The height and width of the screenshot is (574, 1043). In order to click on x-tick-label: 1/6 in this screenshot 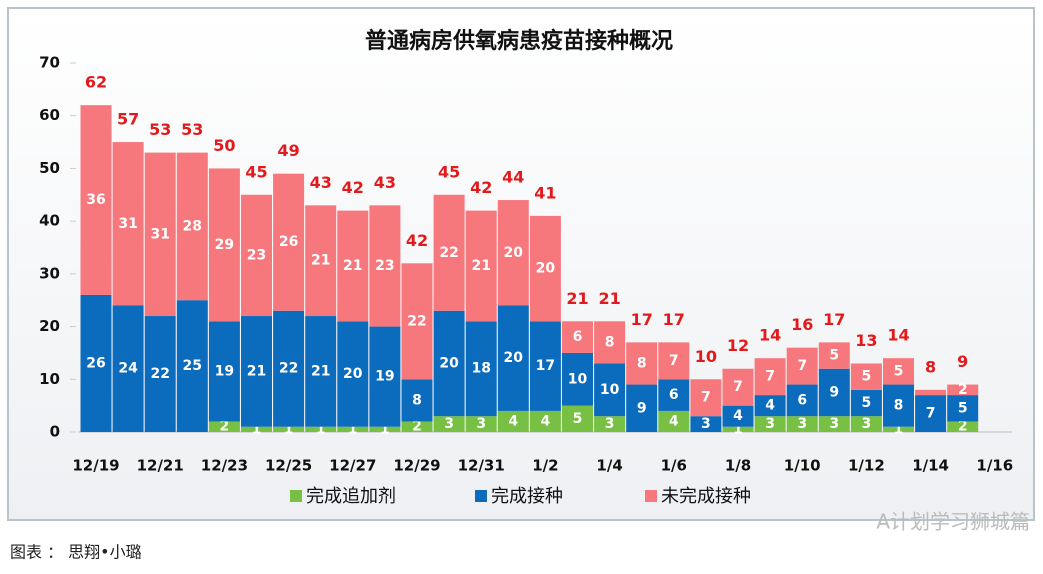, I will do `click(674, 466)`.